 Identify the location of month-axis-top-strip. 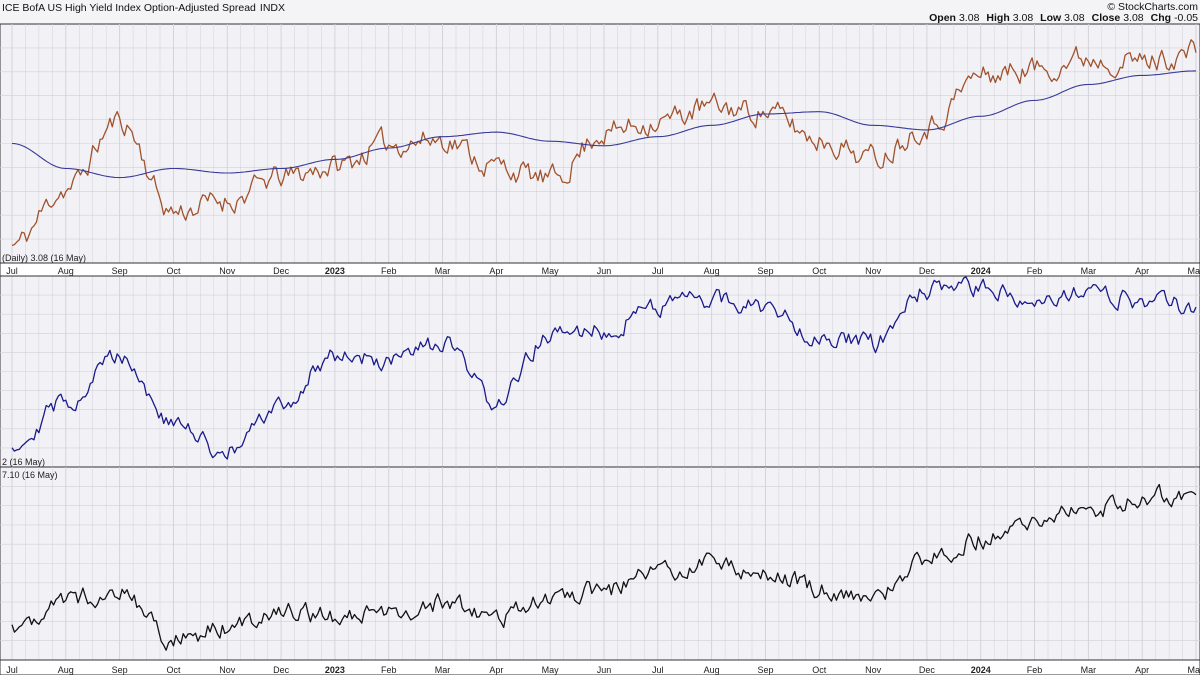
(600, 269).